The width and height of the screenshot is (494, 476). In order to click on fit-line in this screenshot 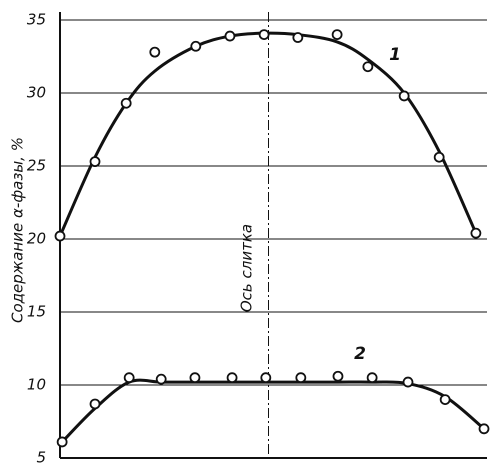, I will do `click(273, 410)`.